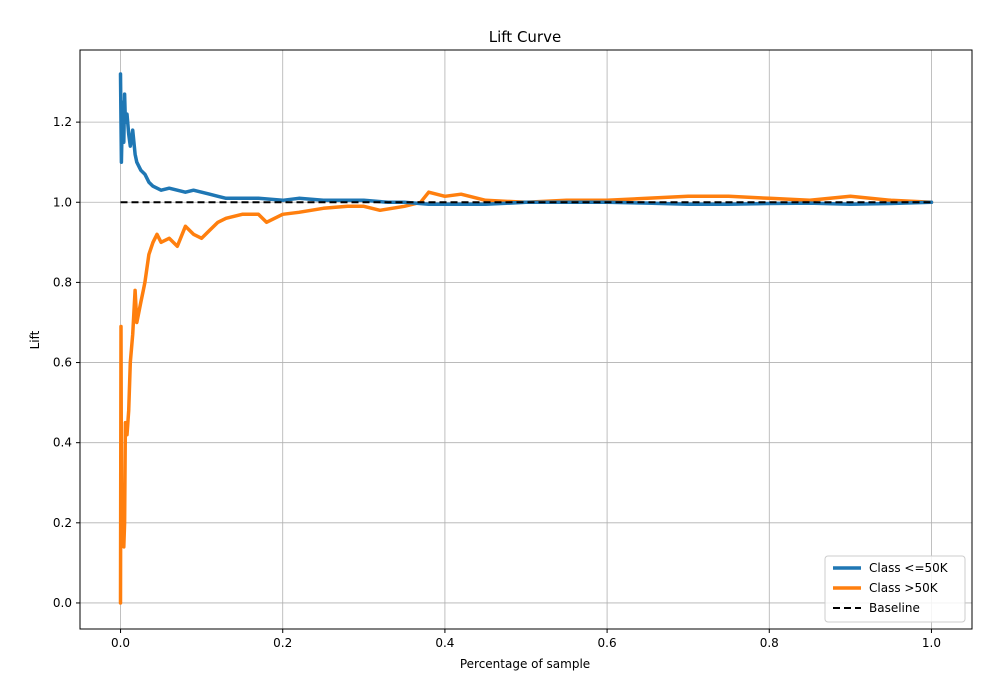 Image resolution: width=1000 pixels, height=700 pixels. Describe the element at coordinates (904, 588) in the screenshot. I see `legend-label: Class >50K` at that location.